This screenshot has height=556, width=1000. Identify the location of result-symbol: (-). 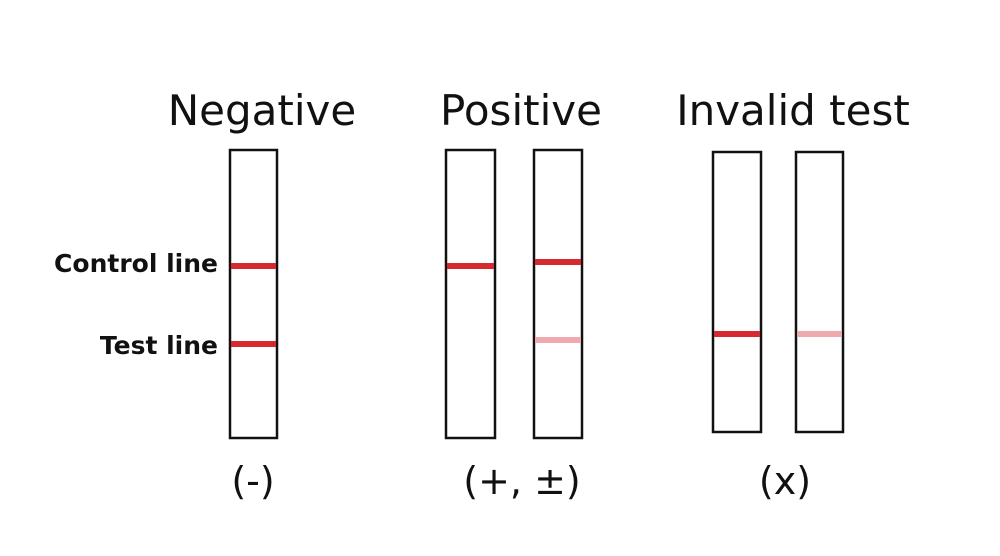
(252, 481).